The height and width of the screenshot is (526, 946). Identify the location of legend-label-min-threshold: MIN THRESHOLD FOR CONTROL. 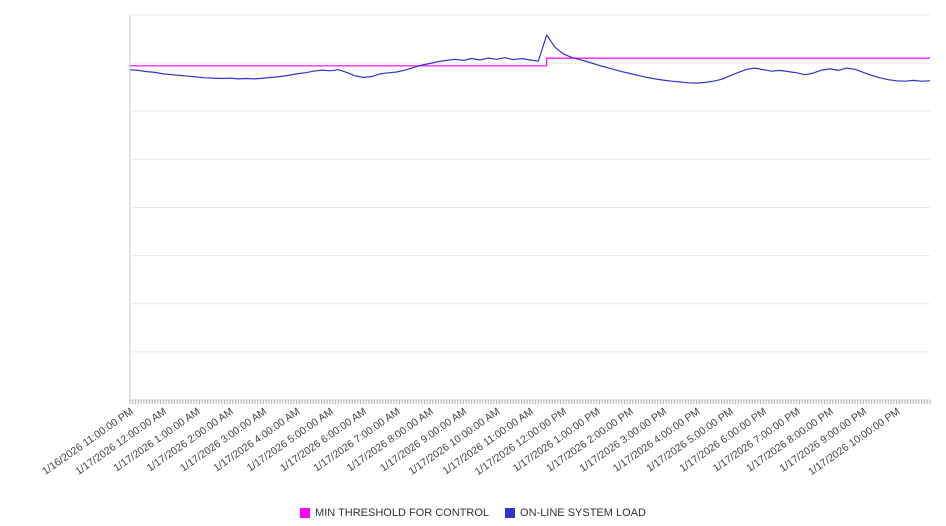
(402, 513).